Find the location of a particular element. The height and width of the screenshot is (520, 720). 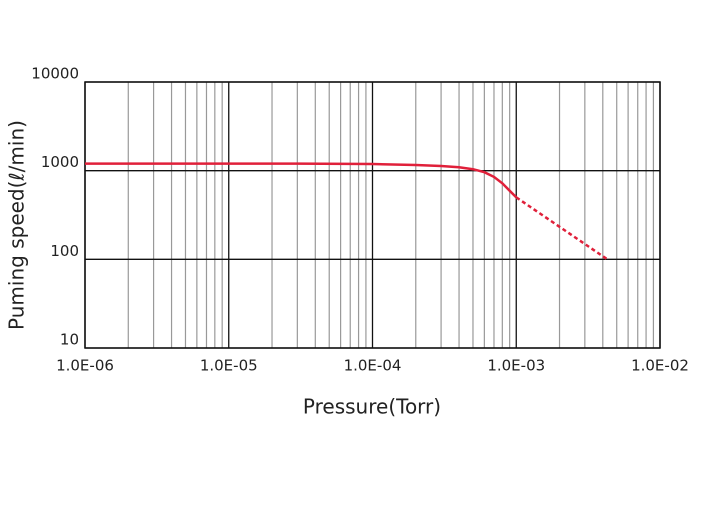

y-tick-label: 100 is located at coordinates (64, 251).